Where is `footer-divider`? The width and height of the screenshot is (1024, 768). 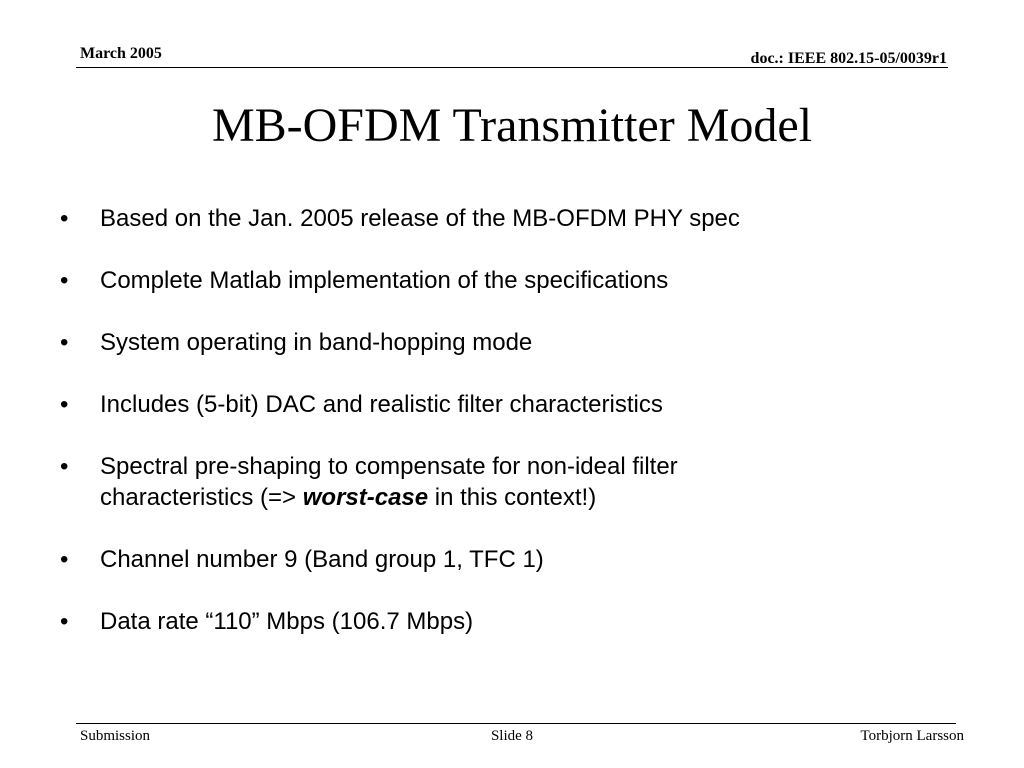
footer-divider is located at coordinates (516, 723).